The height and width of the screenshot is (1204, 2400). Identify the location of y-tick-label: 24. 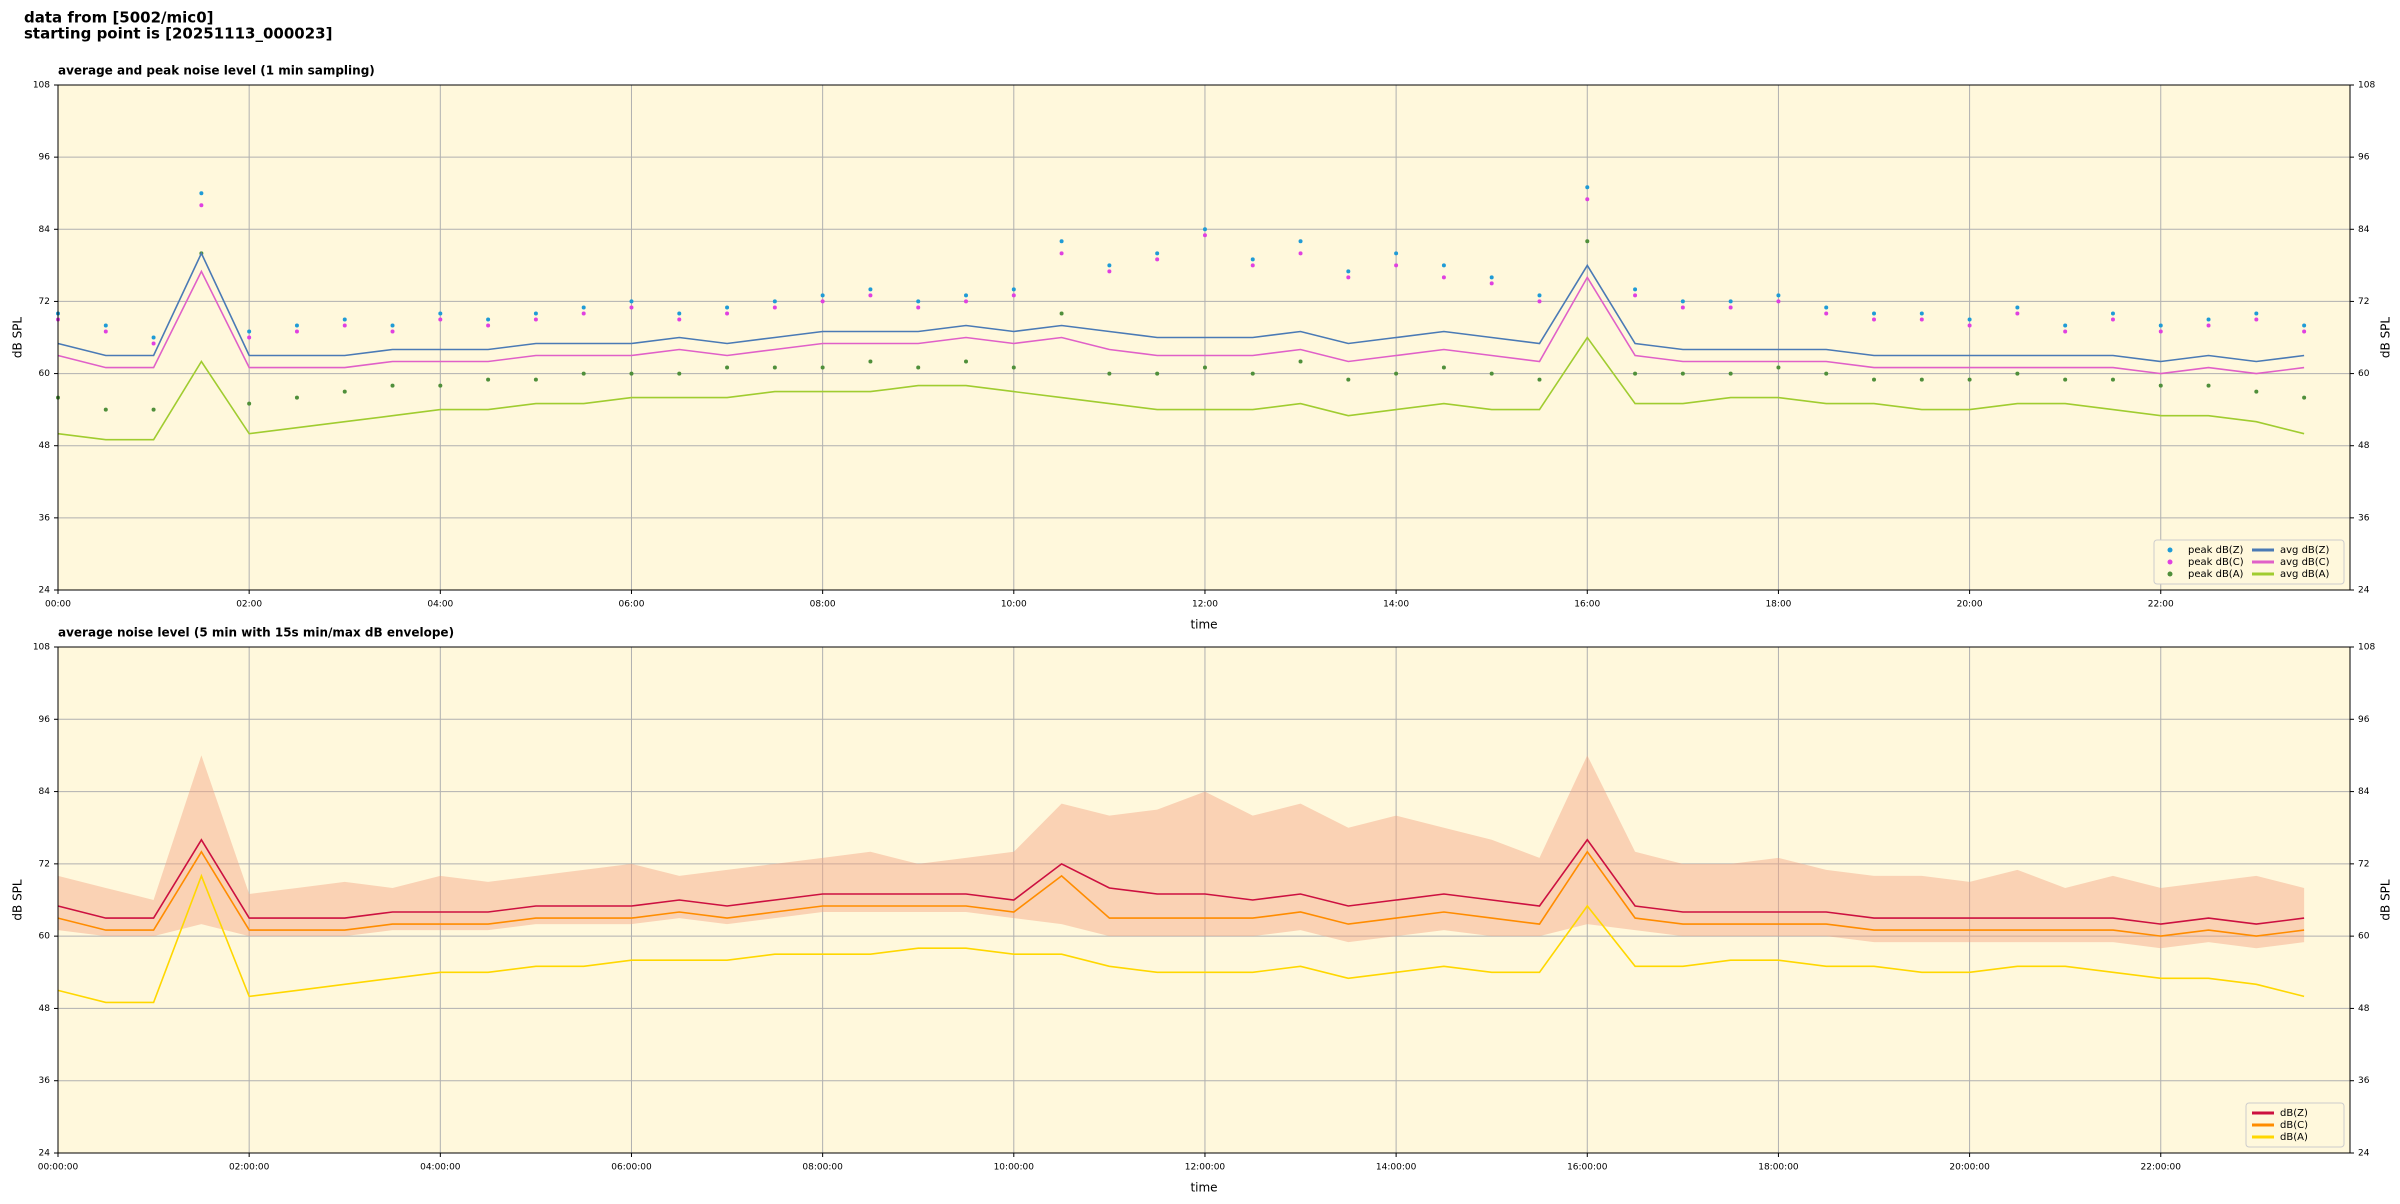
(45, 591).